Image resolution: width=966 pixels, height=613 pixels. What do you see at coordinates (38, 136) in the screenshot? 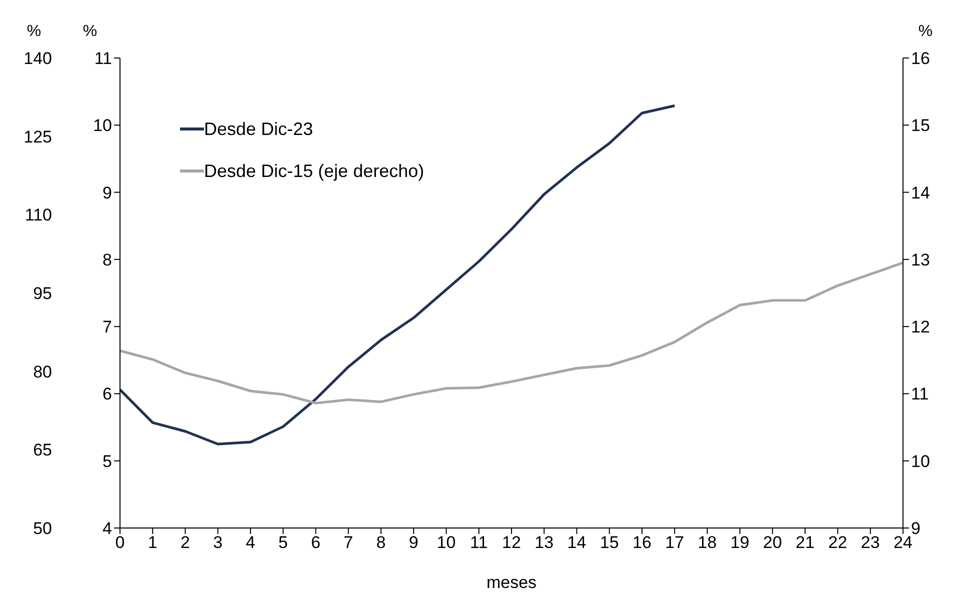
I see `y3-tick-label: 125` at bounding box center [38, 136].